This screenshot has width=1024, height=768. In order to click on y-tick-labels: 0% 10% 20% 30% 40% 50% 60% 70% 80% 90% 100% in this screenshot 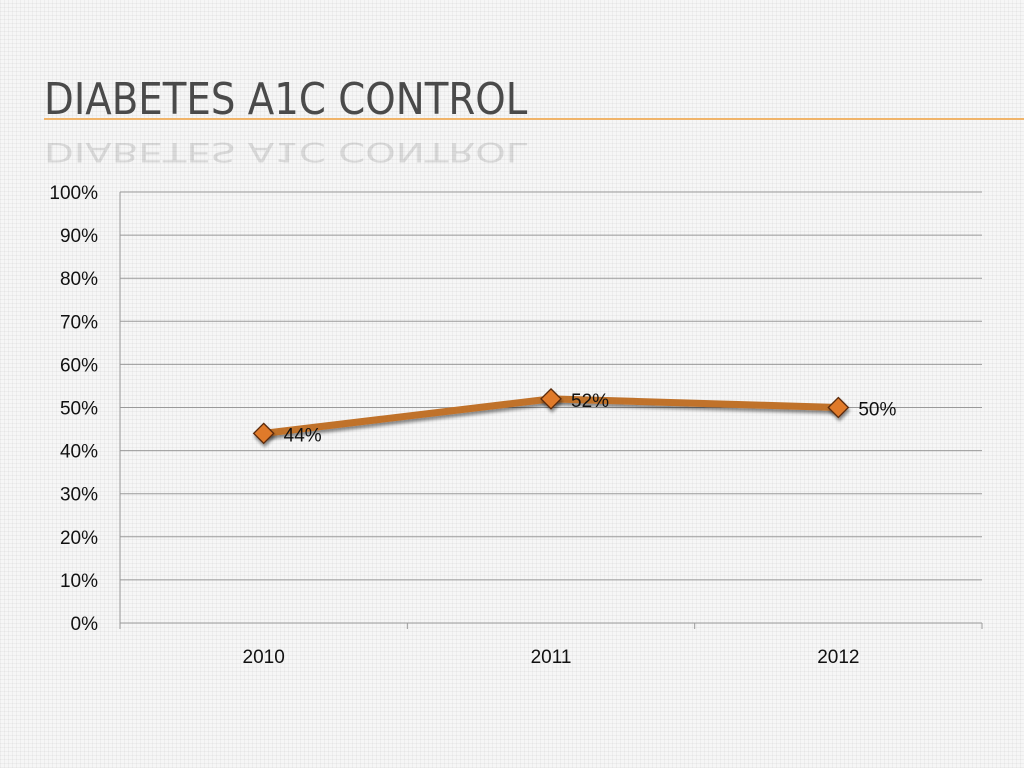, I will do `click(73, 409)`.